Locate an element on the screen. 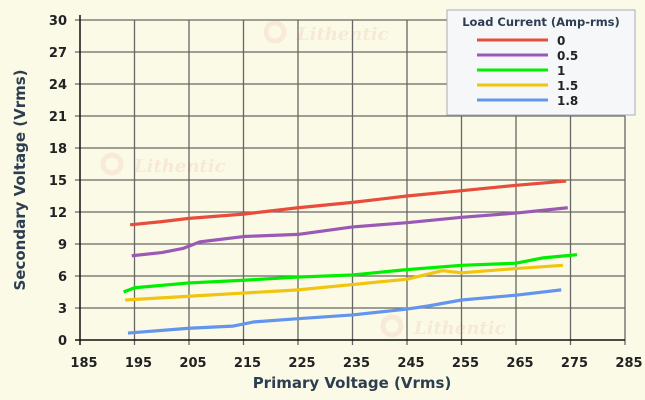  x-tick-label: 275 is located at coordinates (574, 363).